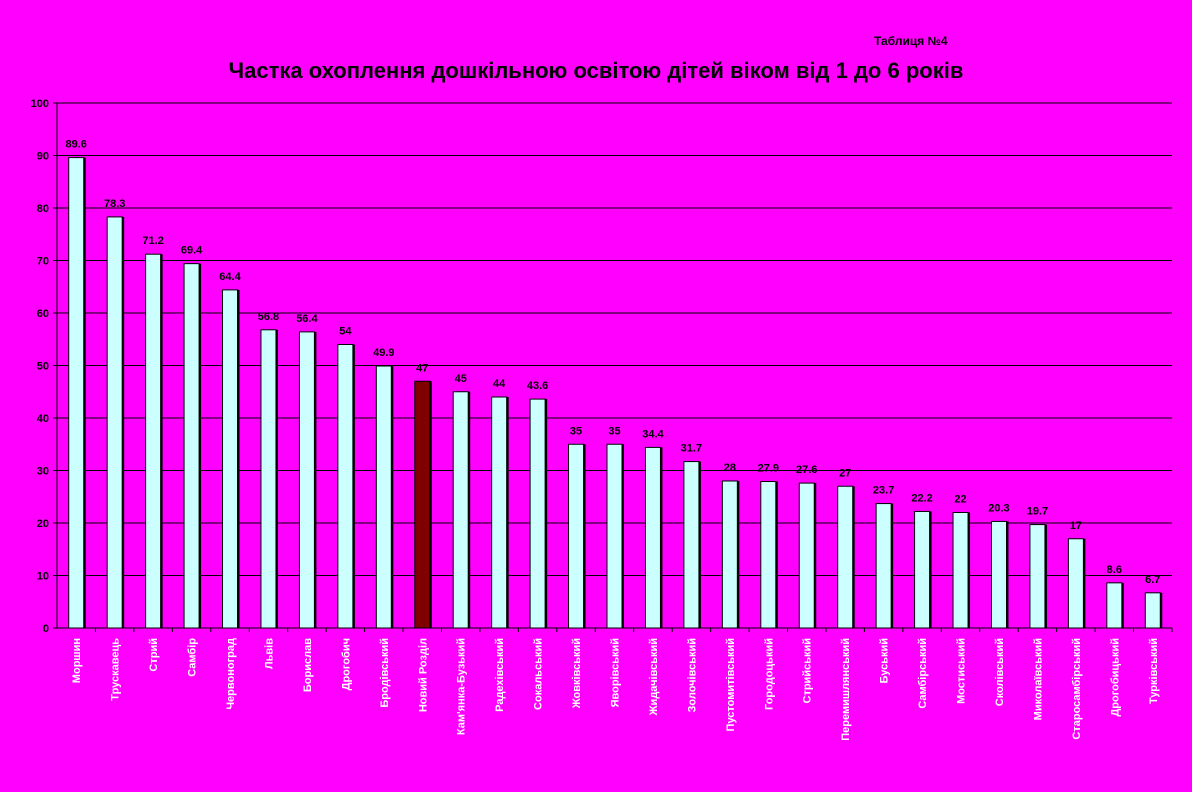 Image resolution: width=1192 pixels, height=792 pixels. What do you see at coordinates (43, 209) in the screenshot?
I see `y-tick-label: 80` at bounding box center [43, 209].